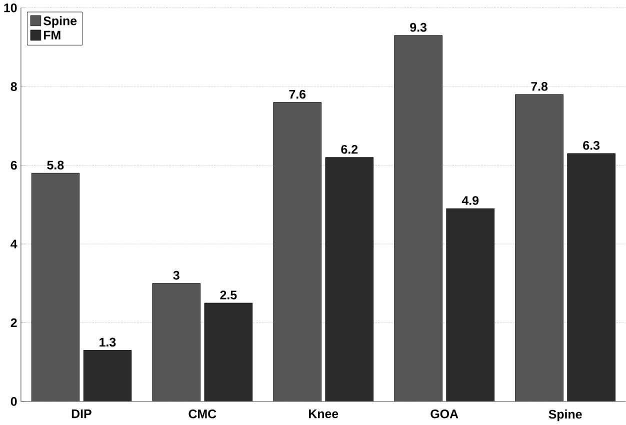 This screenshot has width=626, height=425. I want to click on data-label: 1.3, so click(108, 342).